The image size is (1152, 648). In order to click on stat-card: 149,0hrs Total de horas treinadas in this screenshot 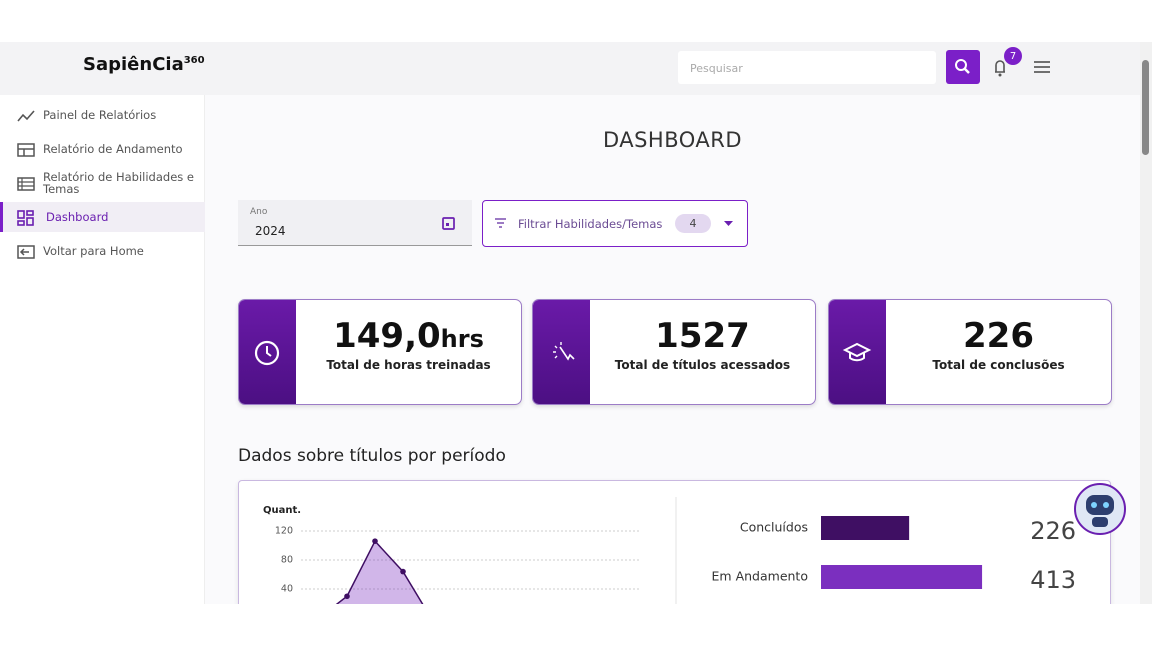, I will do `click(380, 352)`.